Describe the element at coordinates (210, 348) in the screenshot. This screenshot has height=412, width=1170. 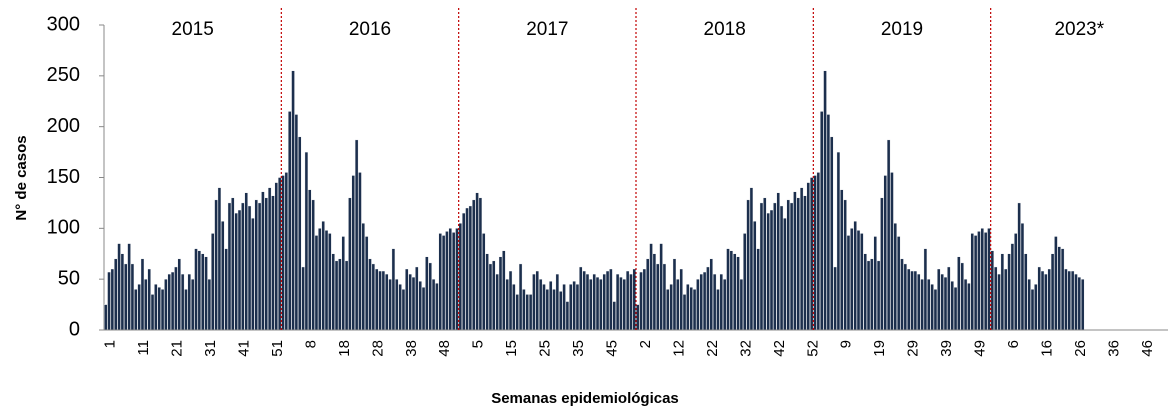
I see `x-tick-label: 31` at that location.